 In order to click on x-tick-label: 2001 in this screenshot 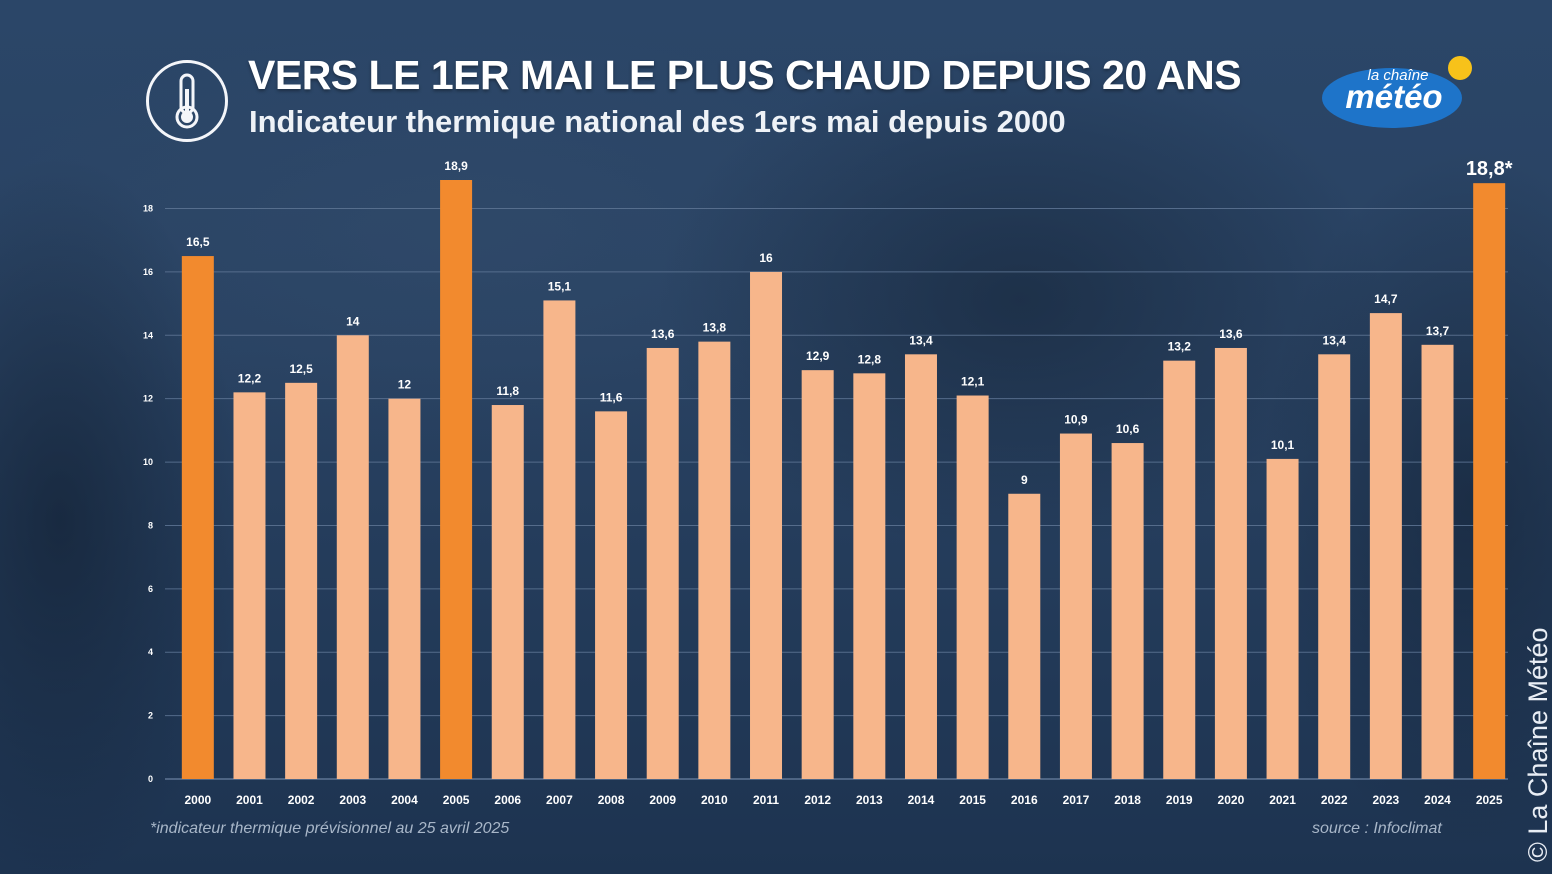, I will do `click(249, 800)`.